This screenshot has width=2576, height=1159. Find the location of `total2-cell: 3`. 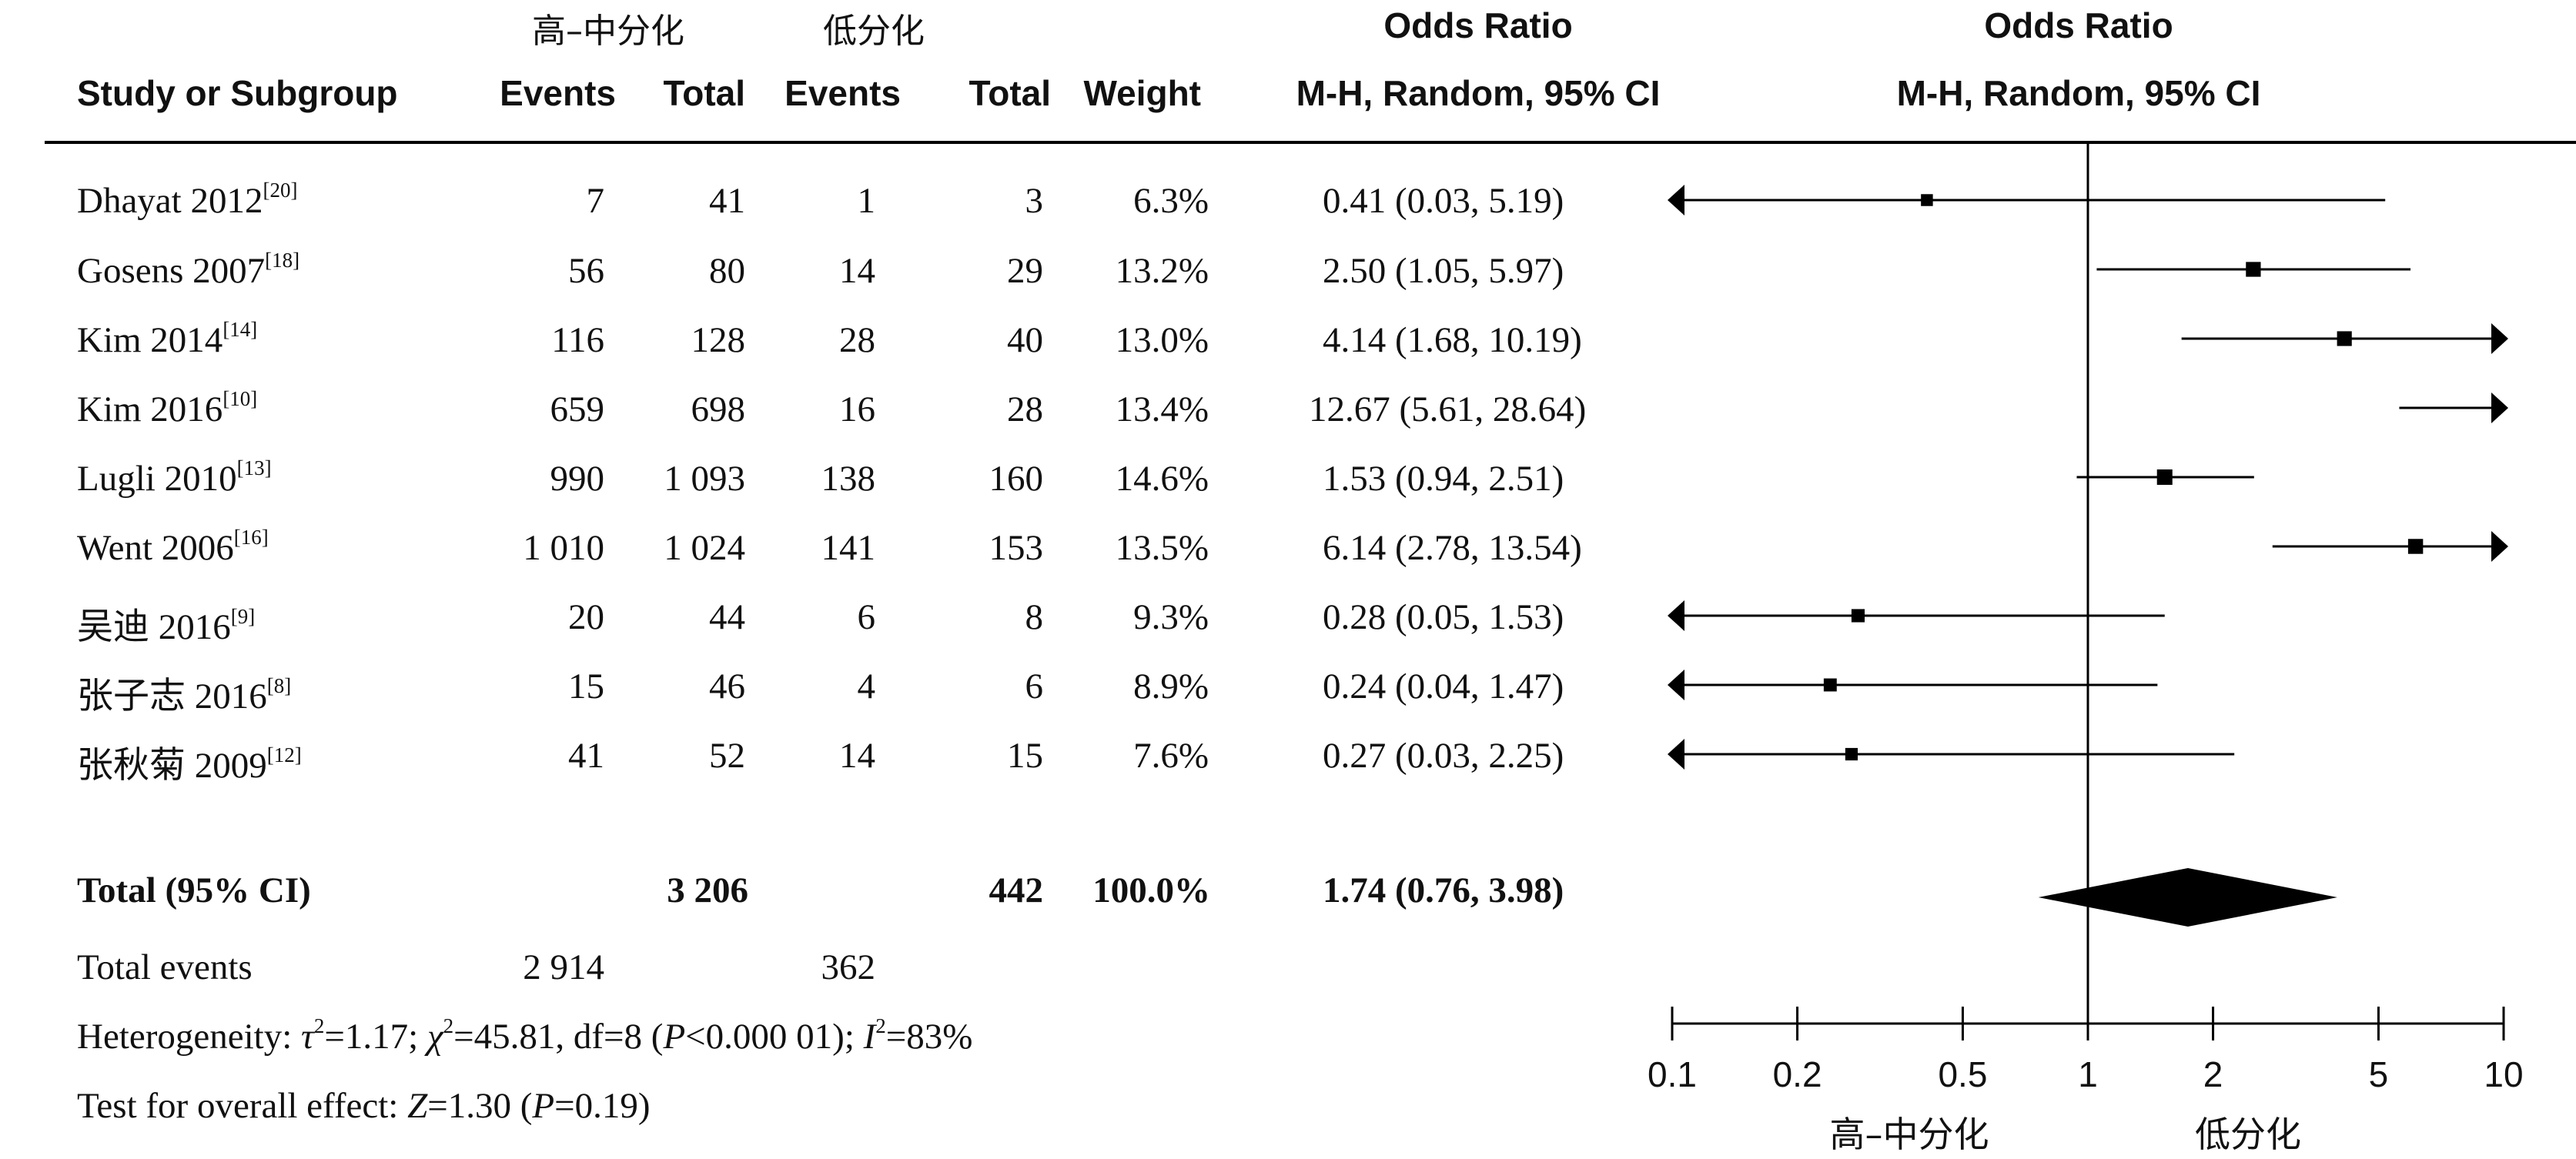

total2-cell: 3 is located at coordinates (1034, 201).